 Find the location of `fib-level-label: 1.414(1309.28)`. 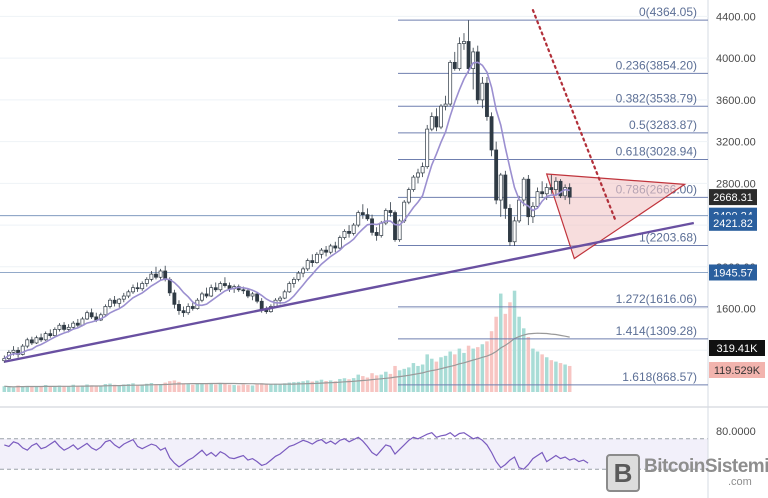

fib-level-label: 1.414(1309.28) is located at coordinates (656, 331).